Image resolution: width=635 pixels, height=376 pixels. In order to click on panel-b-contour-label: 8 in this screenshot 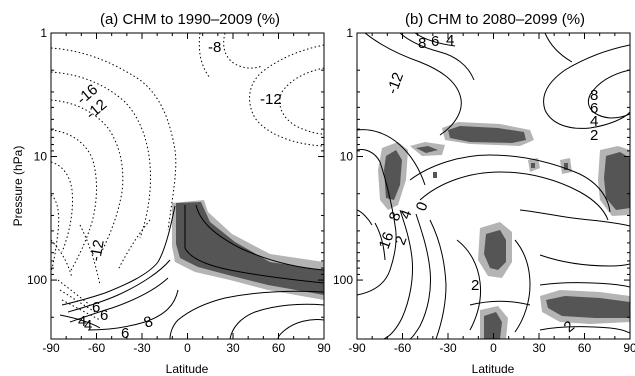, I will do `click(422, 43)`.